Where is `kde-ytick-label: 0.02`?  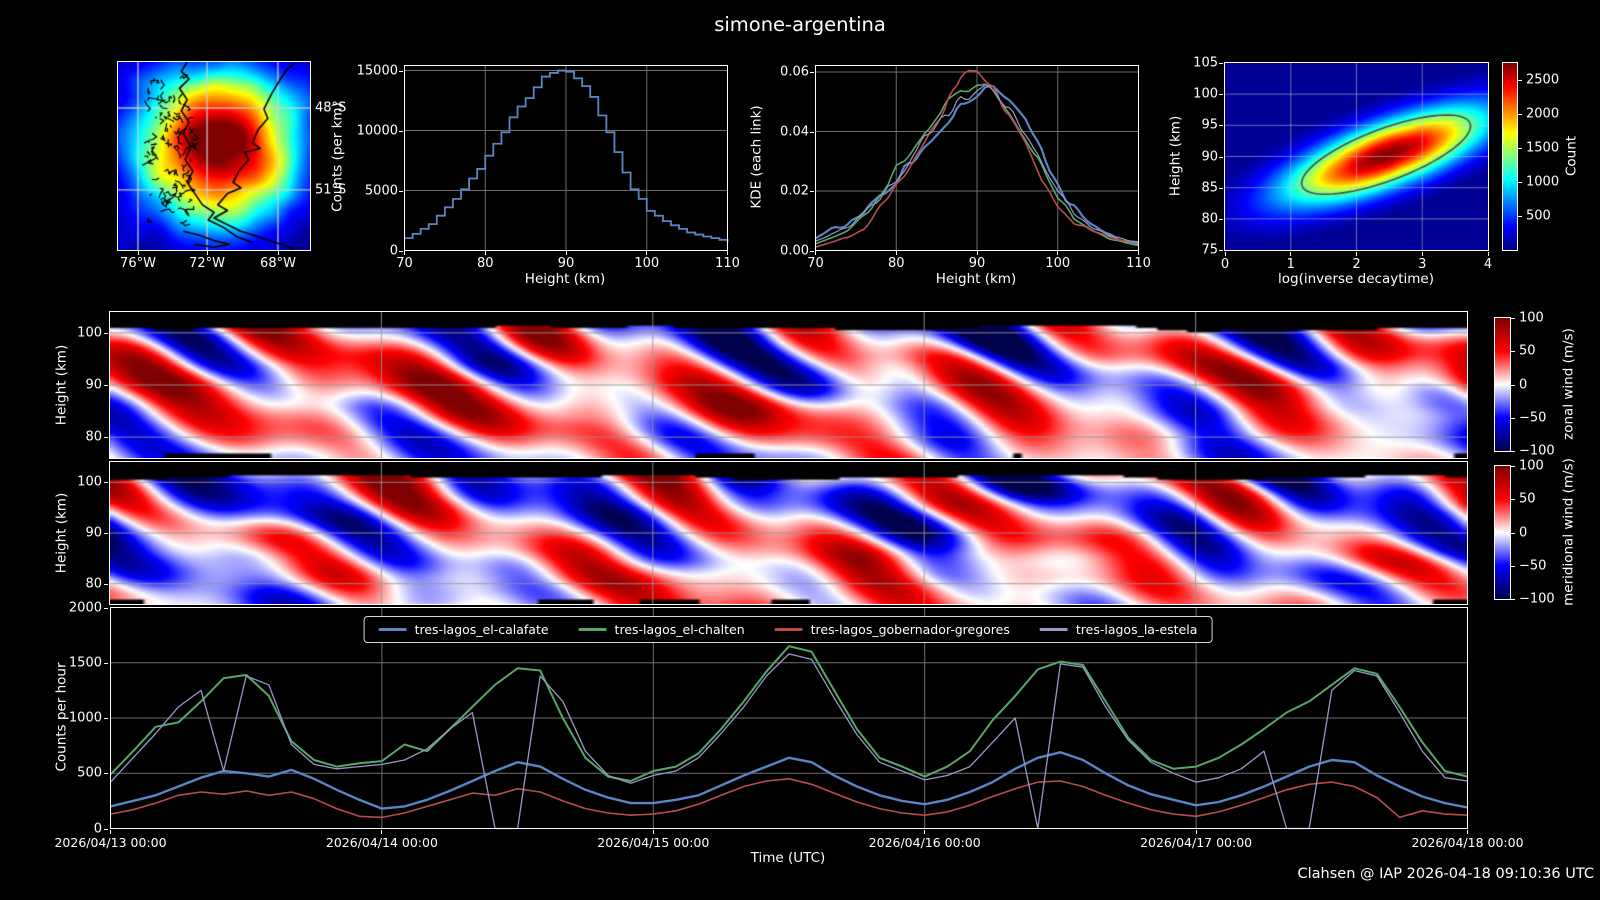
kde-ytick-label: 0.02 is located at coordinates (794, 191).